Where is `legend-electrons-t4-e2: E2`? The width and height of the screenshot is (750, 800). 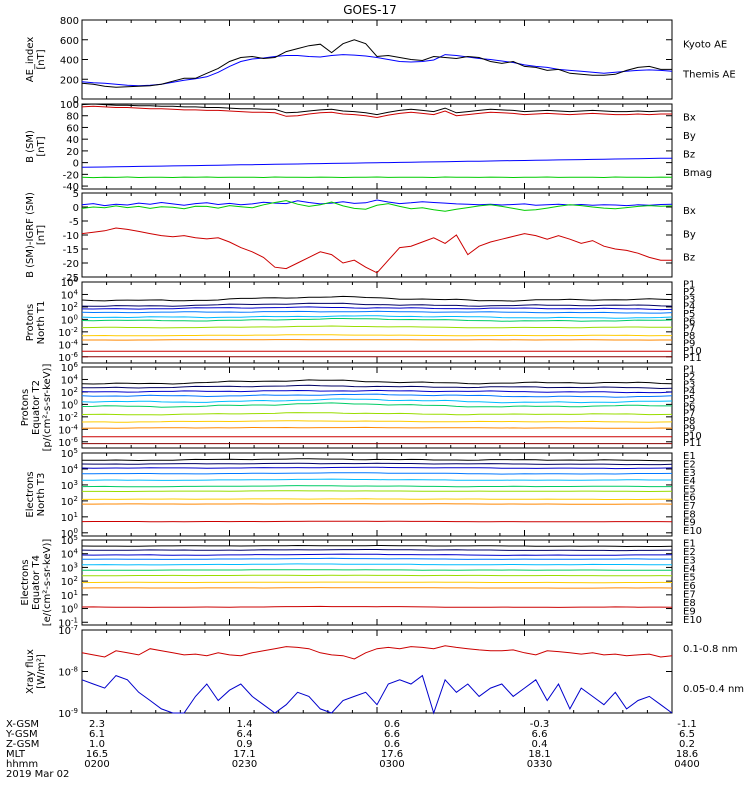
legend-electrons-t4-e2: E2 is located at coordinates (689, 552).